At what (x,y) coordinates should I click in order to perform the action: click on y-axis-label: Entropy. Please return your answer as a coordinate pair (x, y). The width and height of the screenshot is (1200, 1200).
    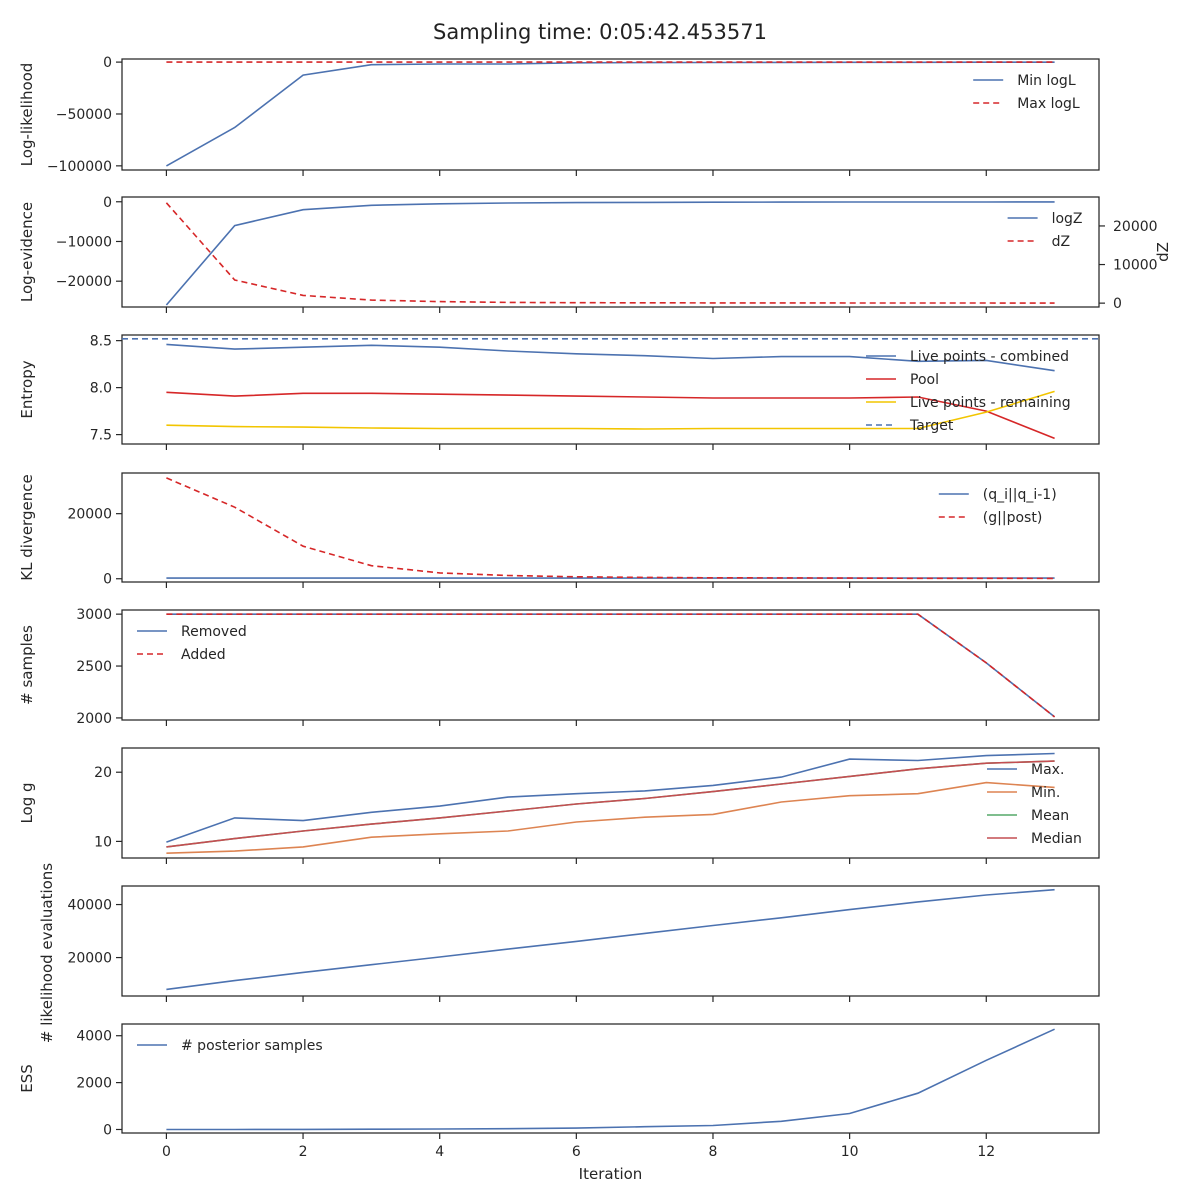
    Looking at the image, I should click on (27, 389).